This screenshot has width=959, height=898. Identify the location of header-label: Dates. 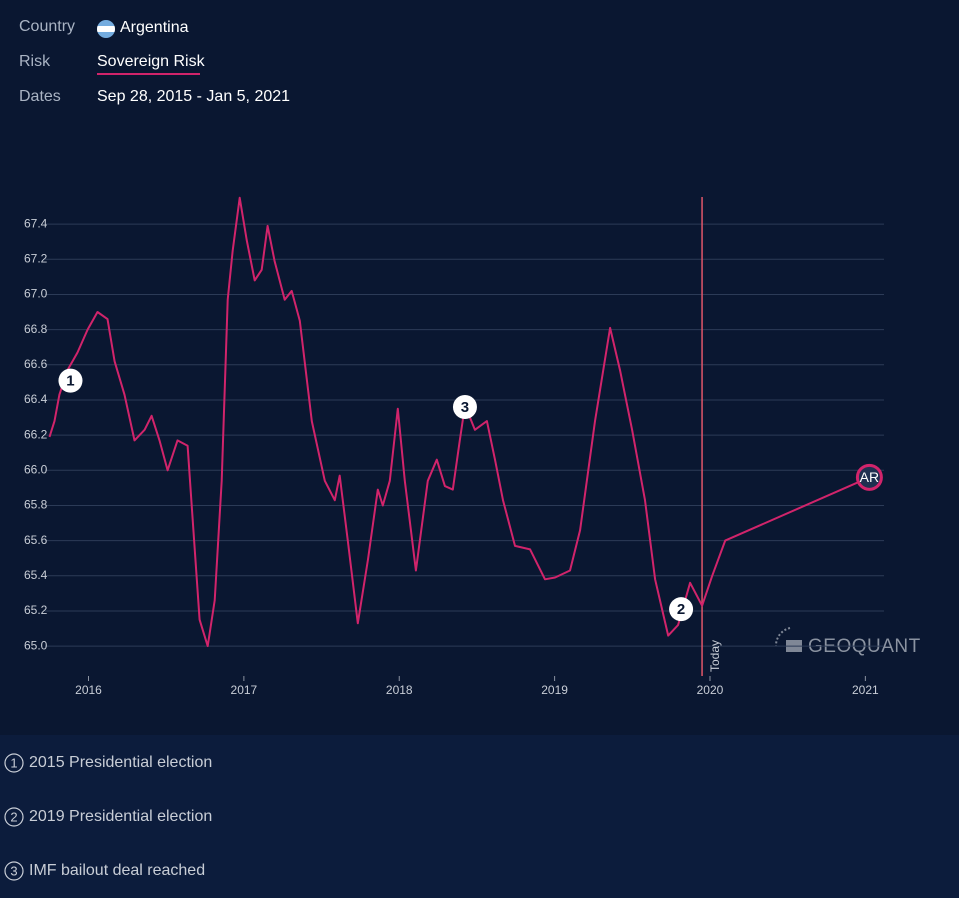
(40, 96).